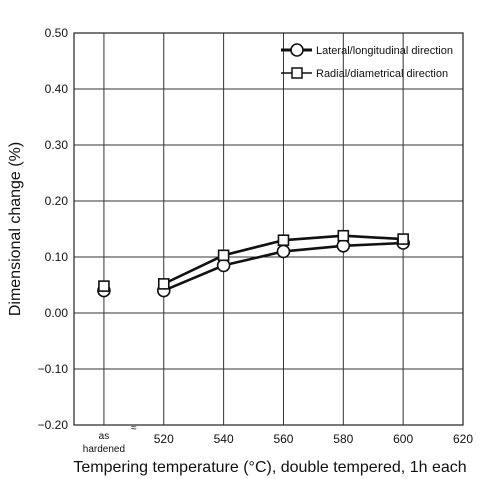  I want to click on as-hardened-label-line2: hardened, so click(104, 449).